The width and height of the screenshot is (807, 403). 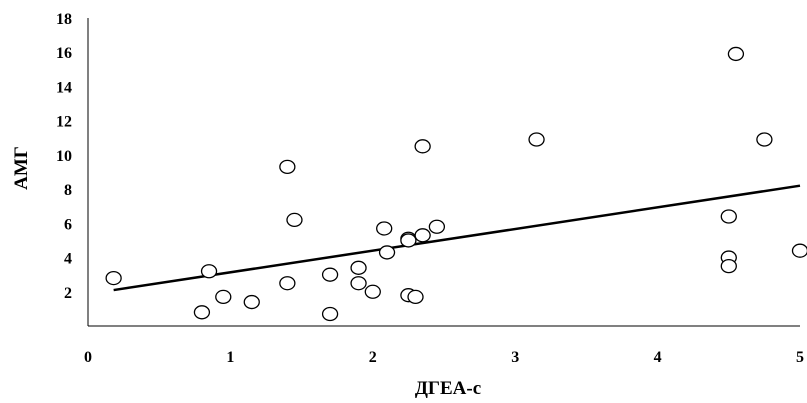 What do you see at coordinates (64, 19) in the screenshot?
I see `y-tick-label: 18` at bounding box center [64, 19].